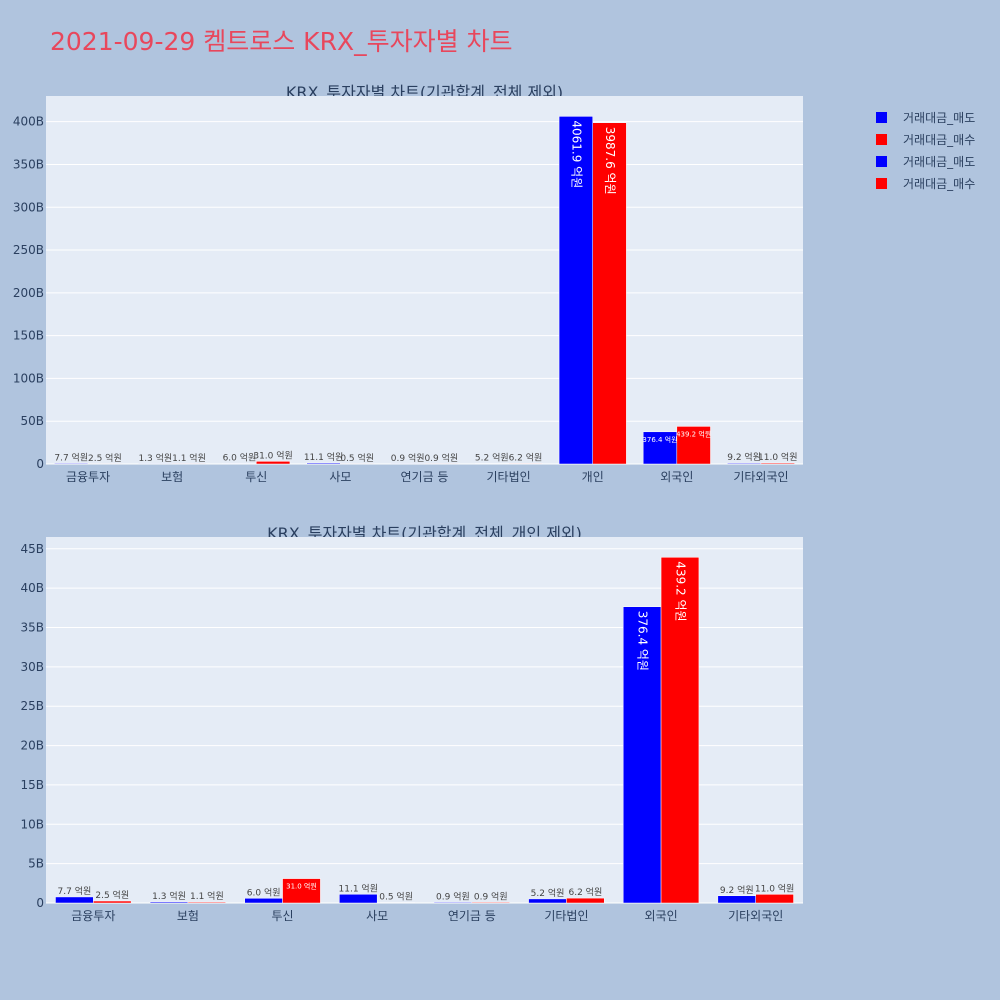  I want to click on y-tick-label: 150B, so click(28, 336).